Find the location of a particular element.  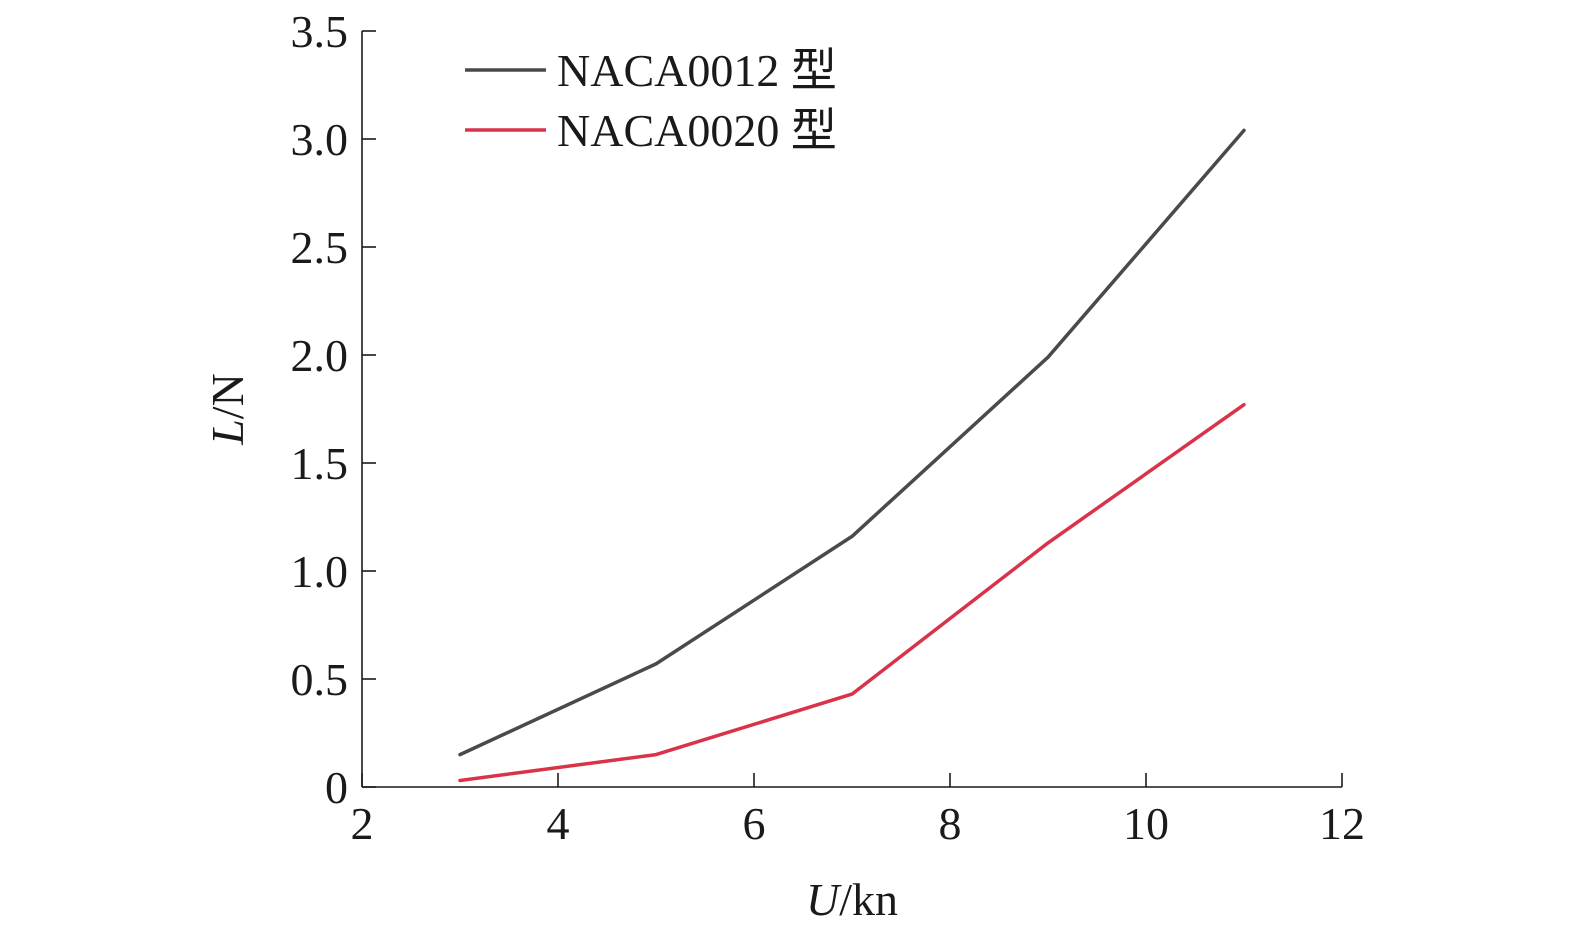

x-tick-label: 6 is located at coordinates (754, 823).